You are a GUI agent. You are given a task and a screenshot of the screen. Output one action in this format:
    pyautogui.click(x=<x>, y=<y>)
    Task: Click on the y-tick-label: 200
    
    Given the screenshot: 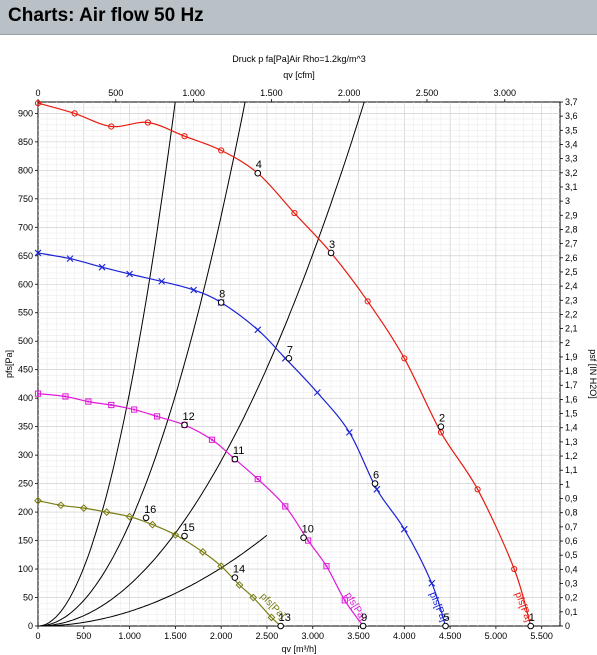 What is the action you would take?
    pyautogui.click(x=25, y=512)
    